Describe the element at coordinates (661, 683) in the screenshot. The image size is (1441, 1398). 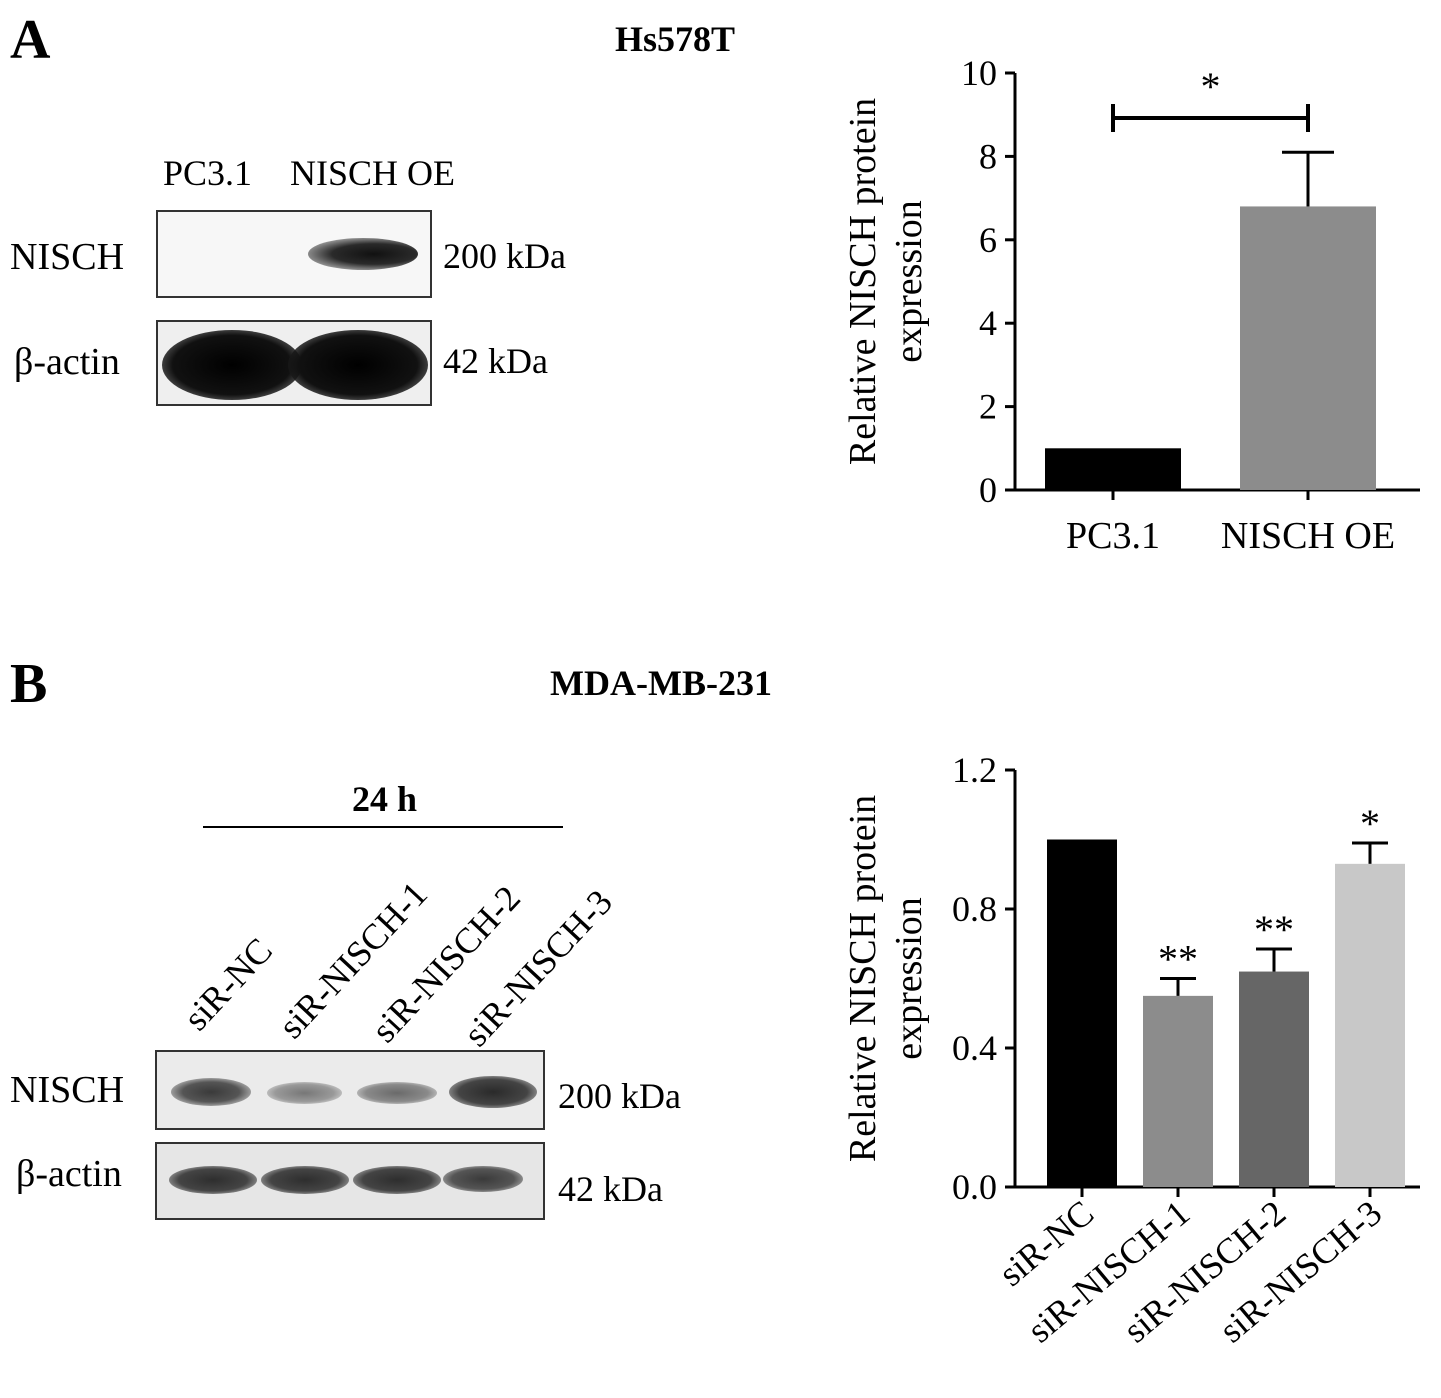
I see `panel-b-cell-line: MDA-MB-231` at that location.